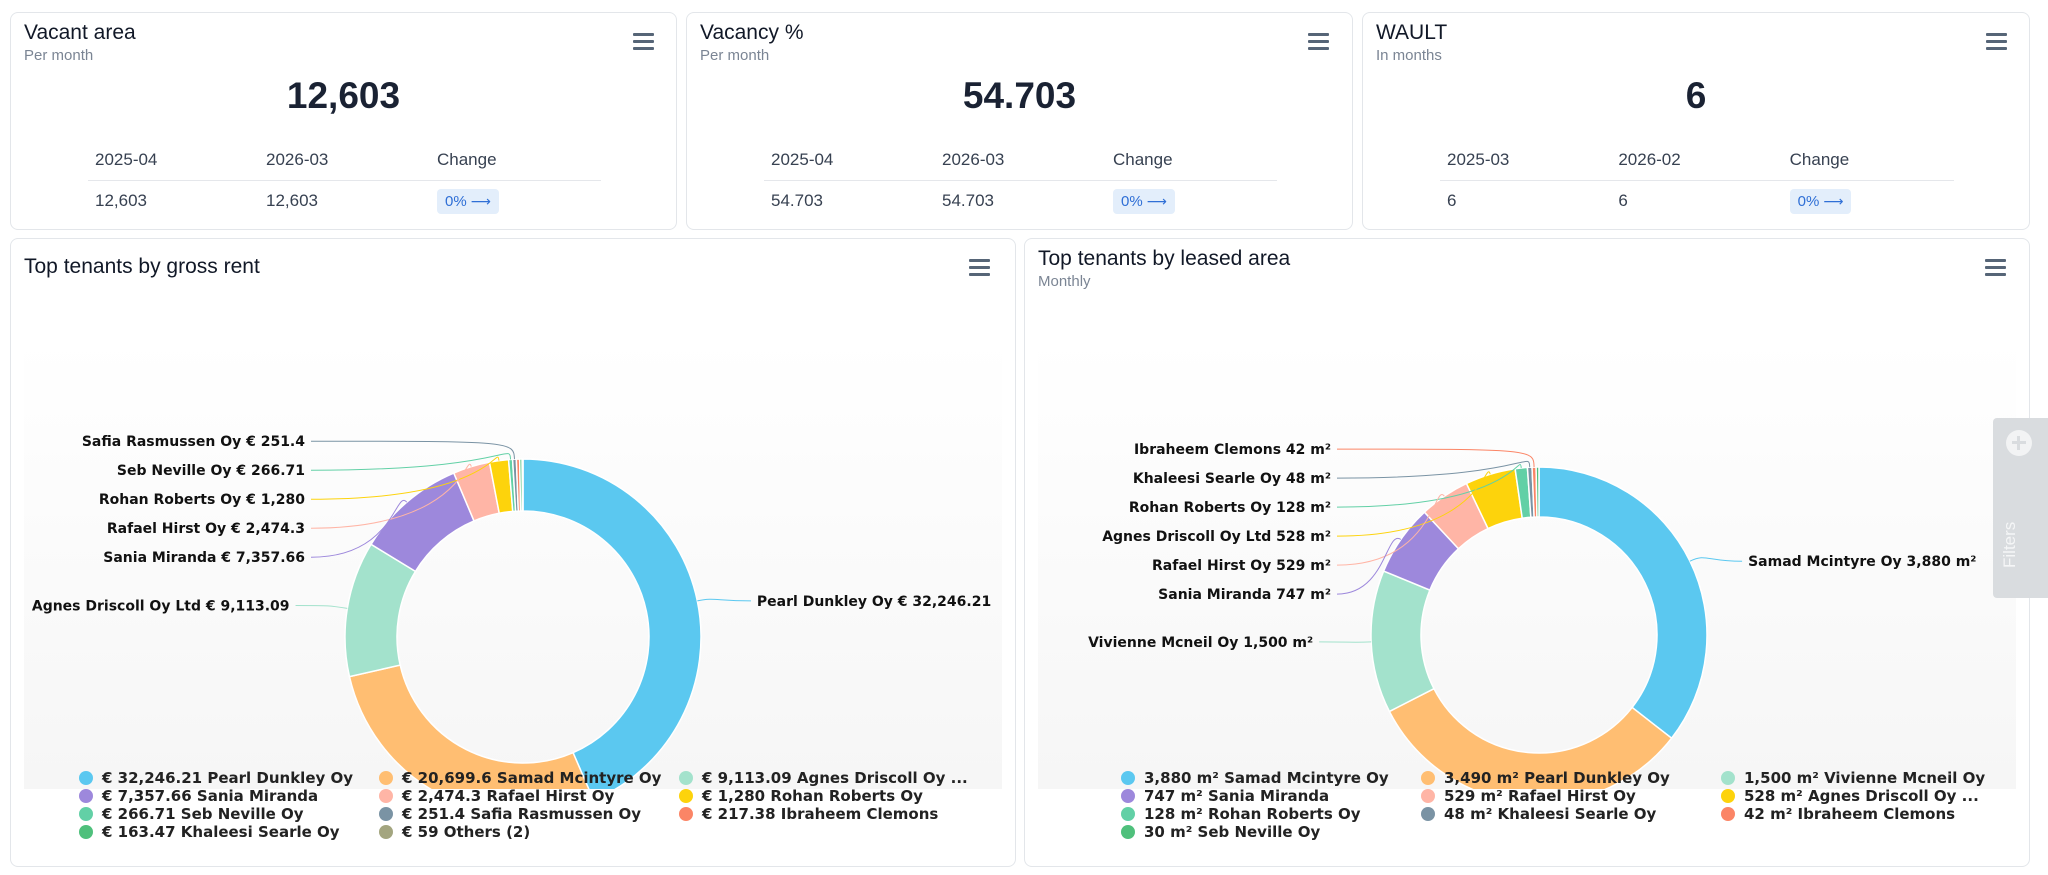 Image resolution: width=2048 pixels, height=875 pixels. Describe the element at coordinates (752, 32) in the screenshot. I see `kpi-title: Vacancy %` at that location.